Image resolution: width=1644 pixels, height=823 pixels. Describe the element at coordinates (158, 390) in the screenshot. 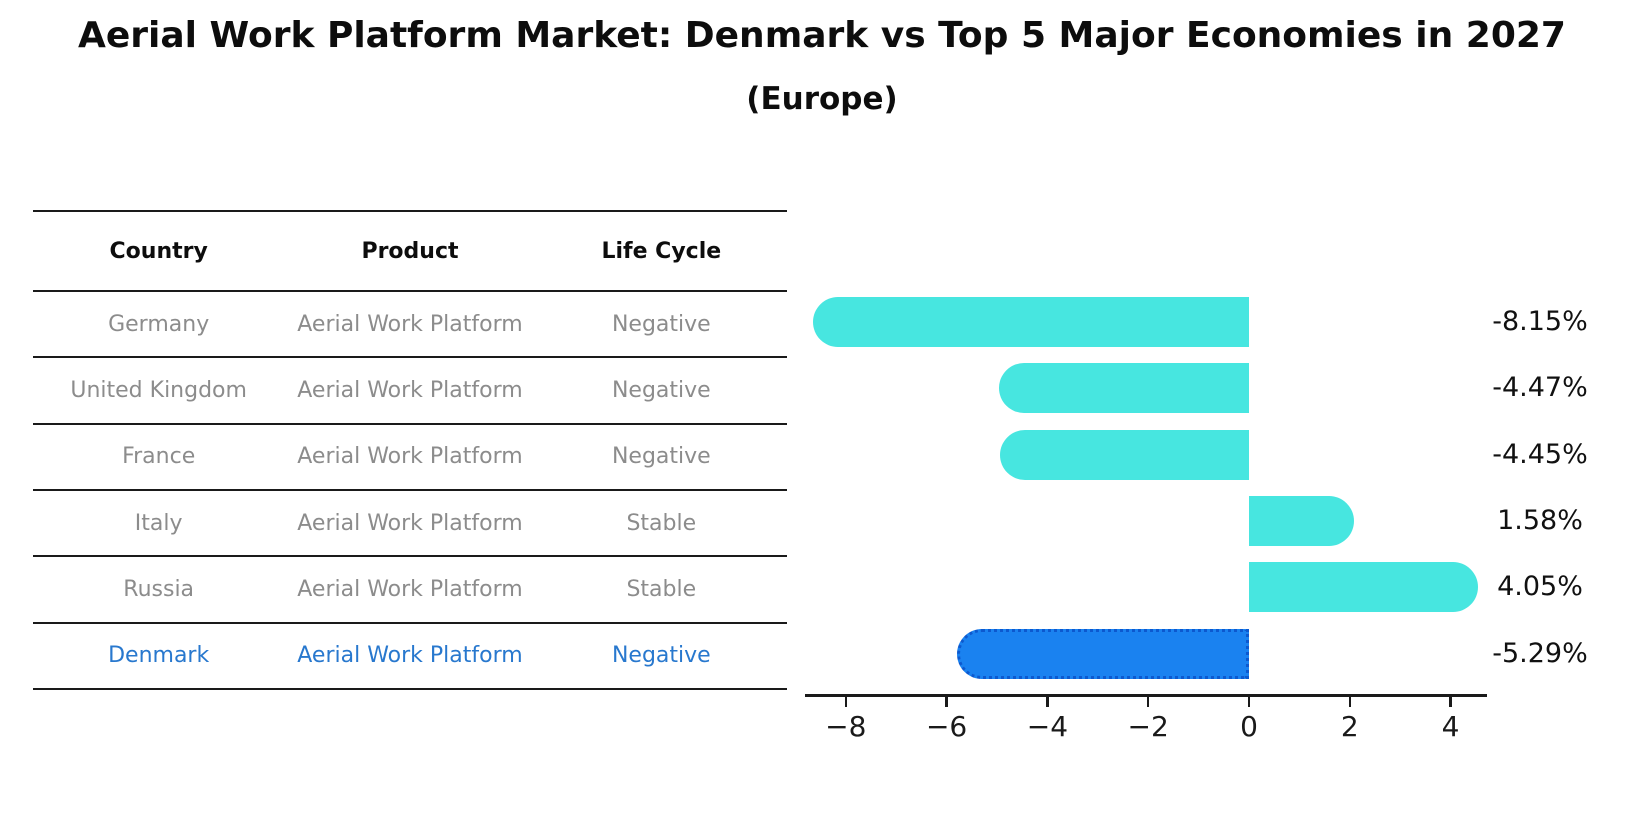

I see `cell-country: United Kingdom` at that location.